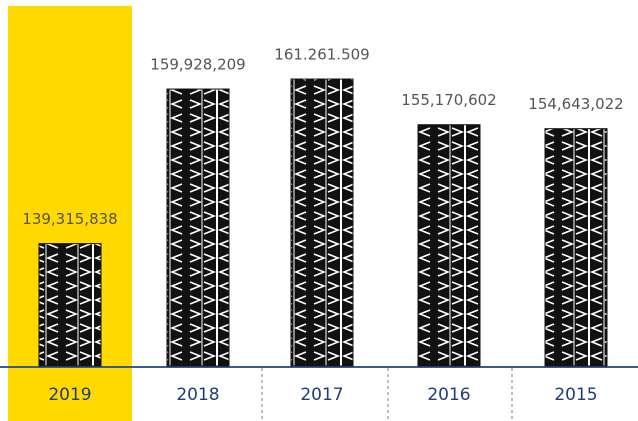 The width and height of the screenshot is (638, 421). I want to click on x-tick-label: 2018, so click(197, 395).